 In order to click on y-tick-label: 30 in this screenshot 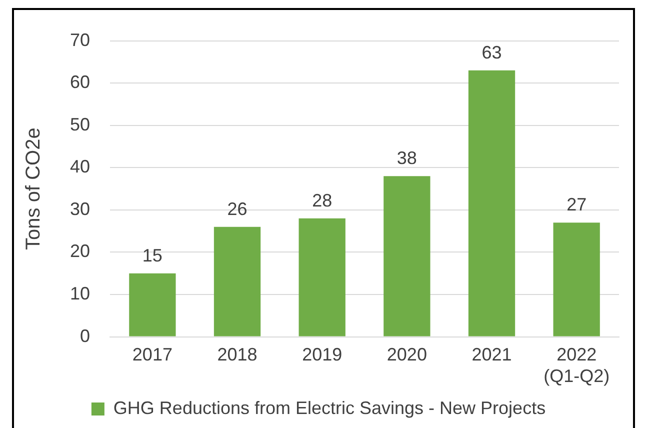, I will do `click(80, 208)`.